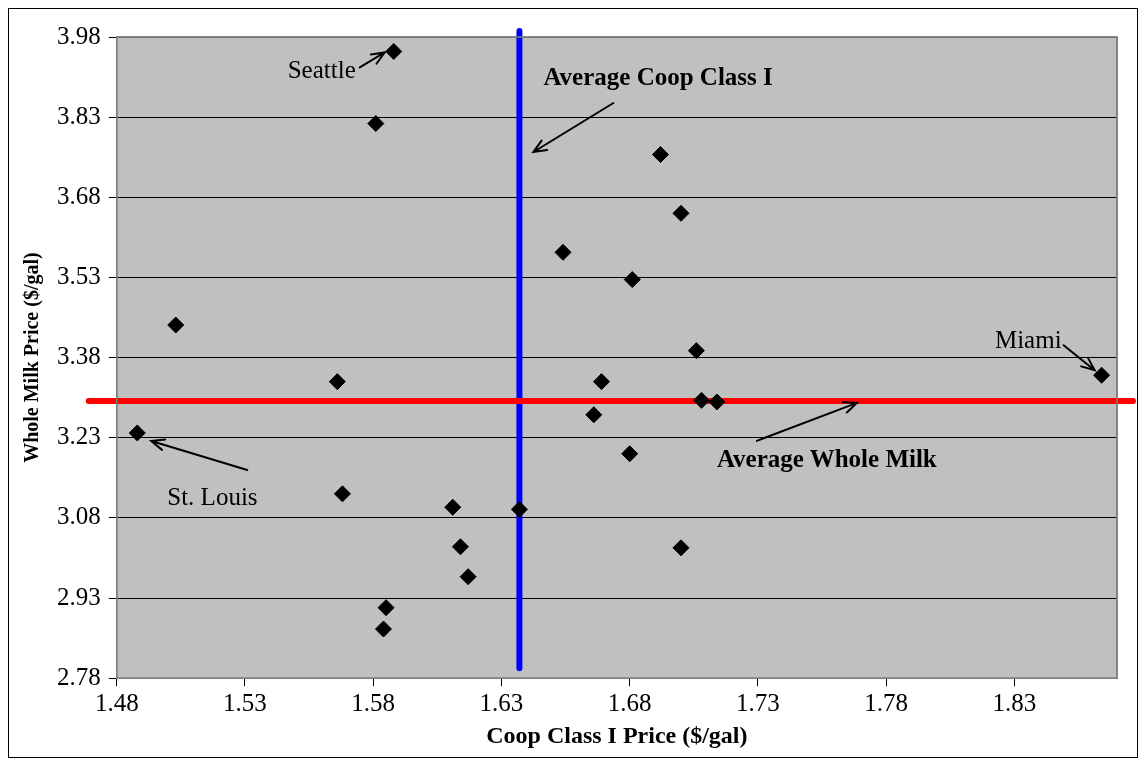  Describe the element at coordinates (79, 676) in the screenshot. I see `y-tick-label: 2.78` at that location.